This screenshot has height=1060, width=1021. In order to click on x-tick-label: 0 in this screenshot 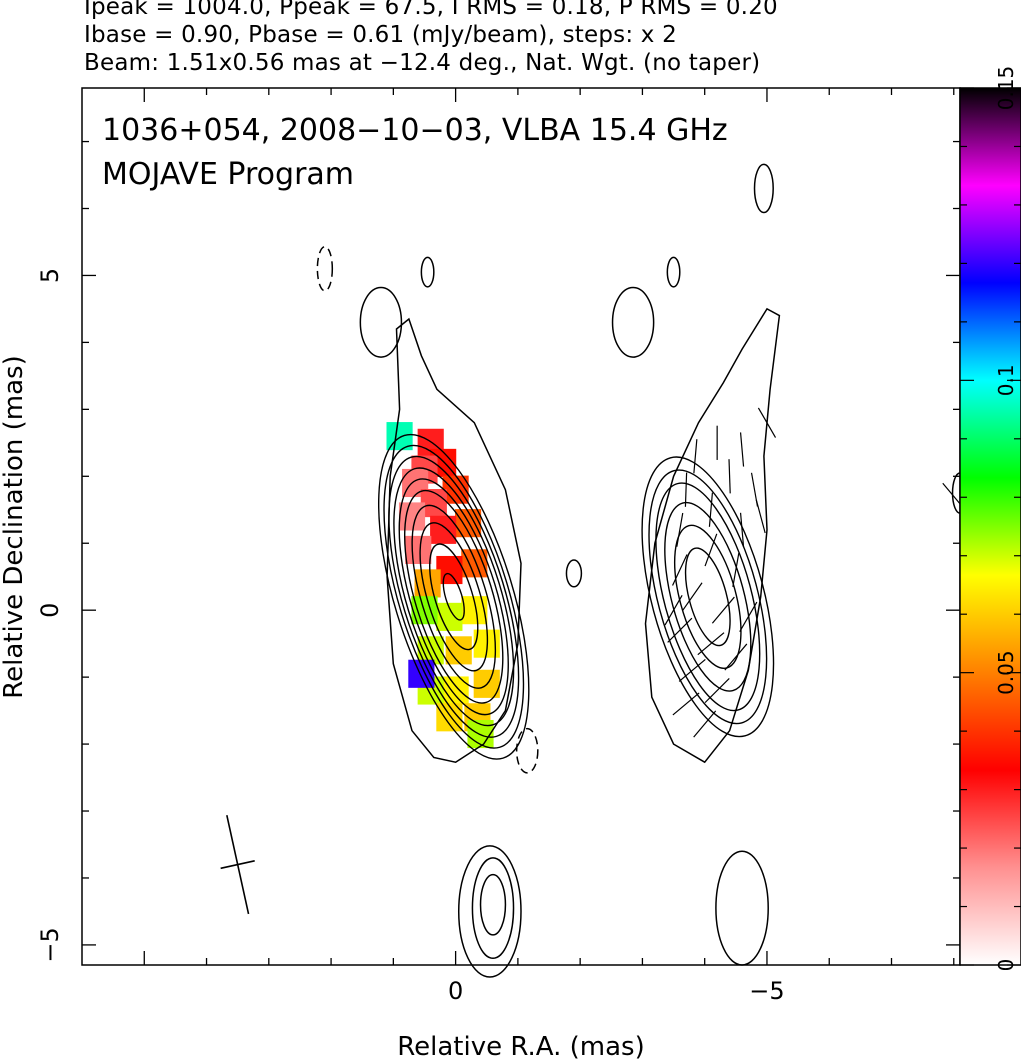, I will do `click(455, 991)`.